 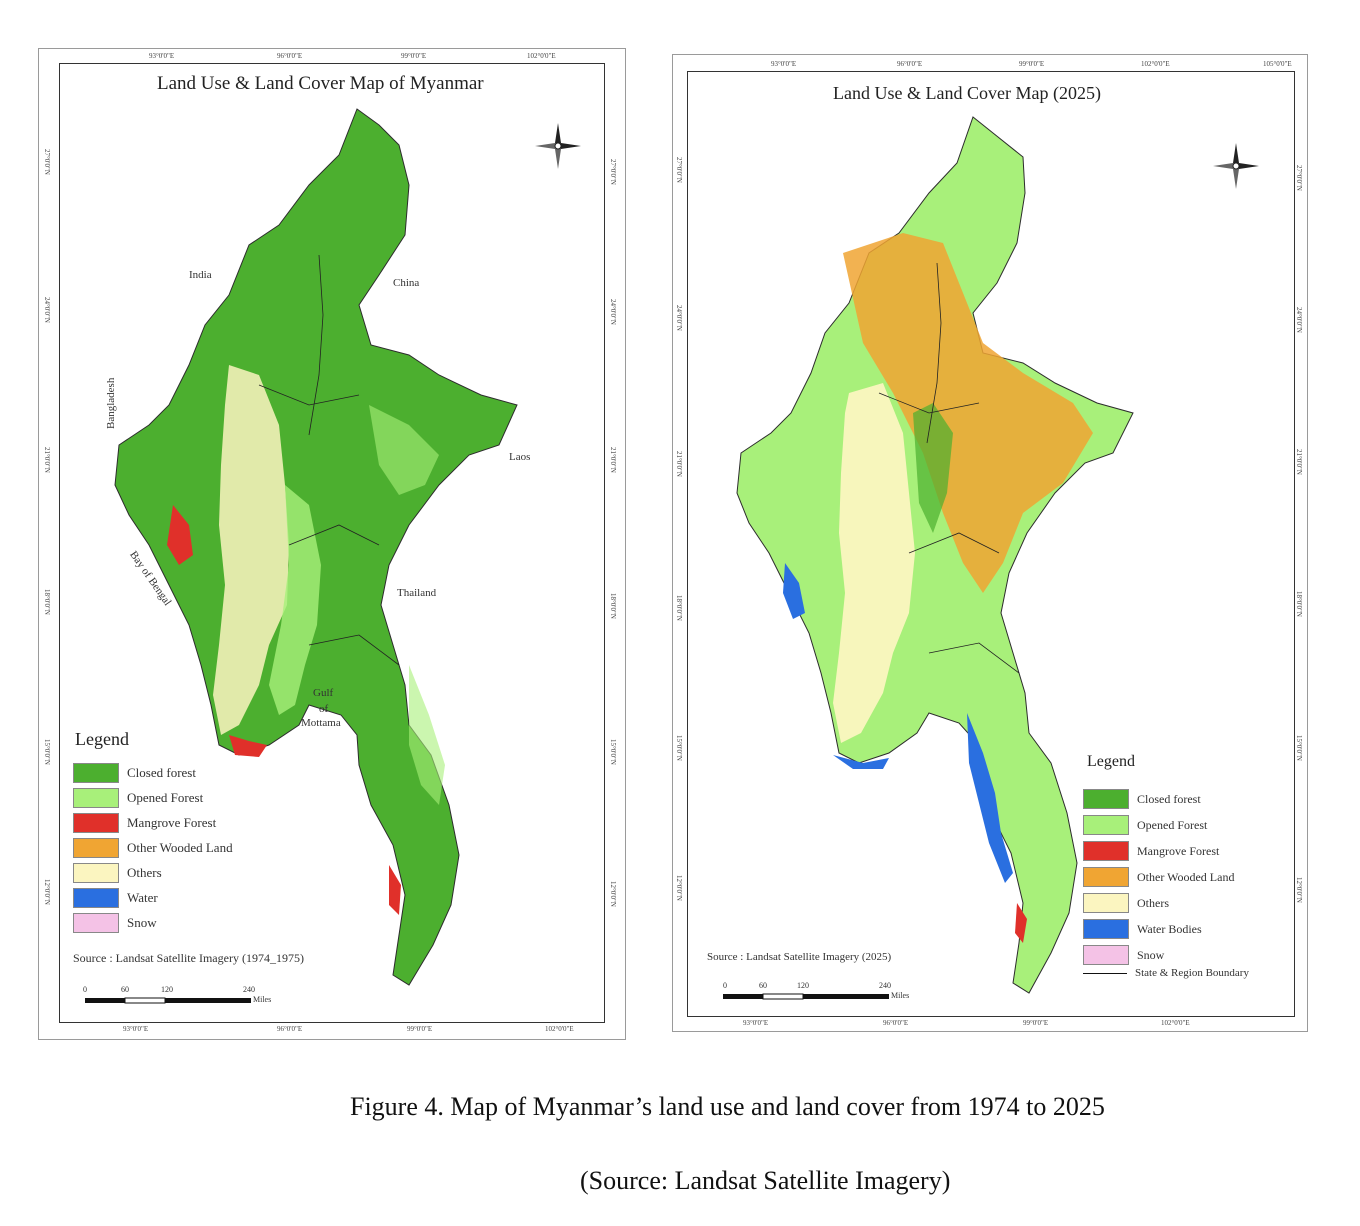 I want to click on left-legend-item: Other Wooded Land, so click(x=153, y=848).